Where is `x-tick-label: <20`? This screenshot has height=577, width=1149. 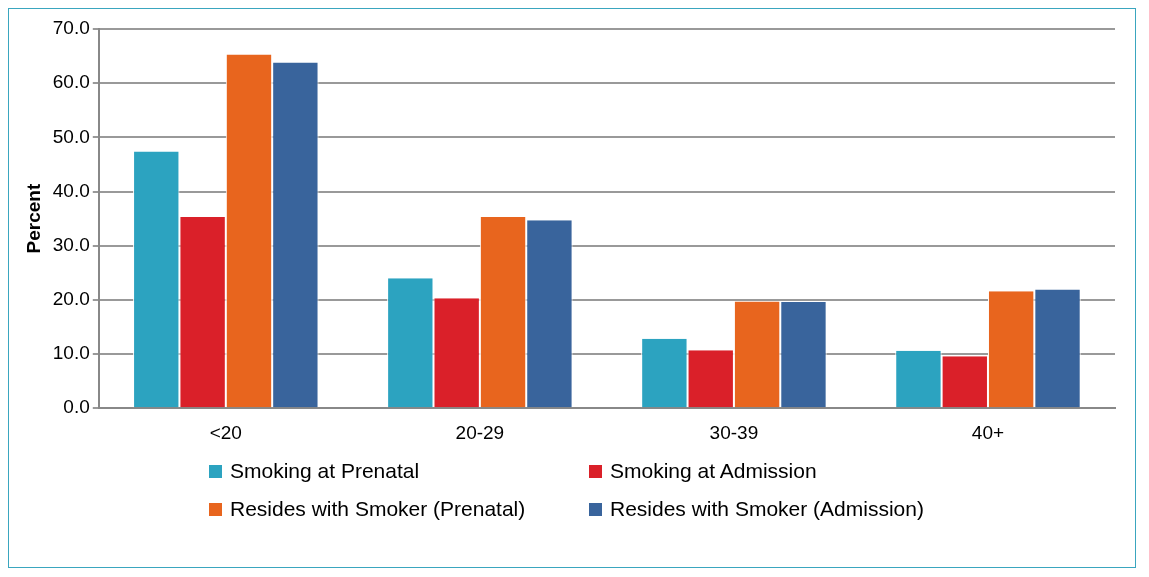 x-tick-label: <20 is located at coordinates (225, 432).